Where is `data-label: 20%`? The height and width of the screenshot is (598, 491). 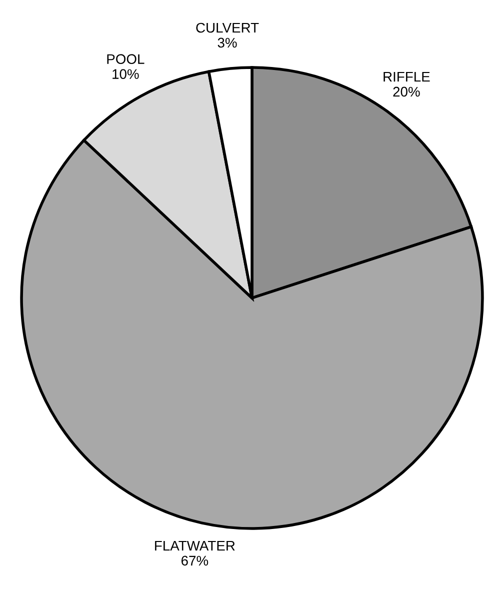 data-label: 20% is located at coordinates (406, 91).